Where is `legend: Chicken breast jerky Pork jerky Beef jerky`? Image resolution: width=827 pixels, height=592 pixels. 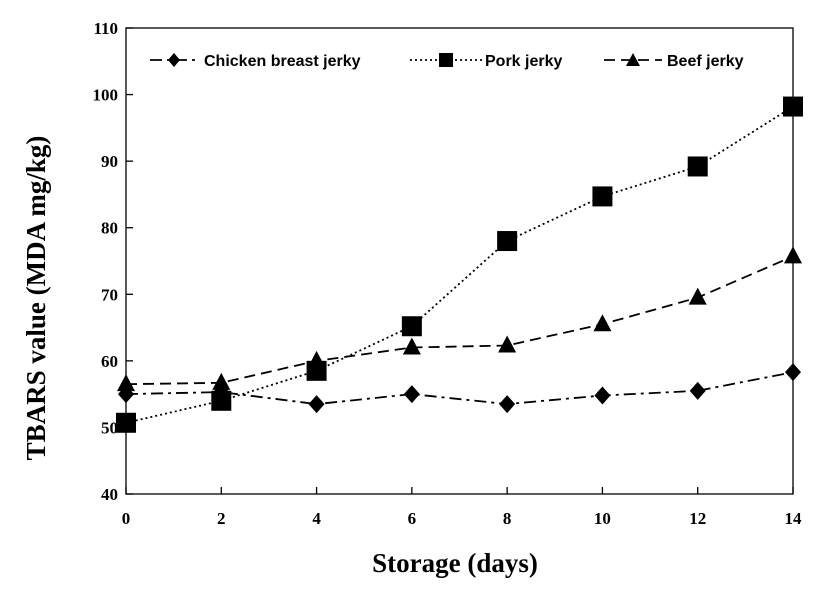 legend: Chicken breast jerky Pork jerky Beef jerky is located at coordinates (447, 61).